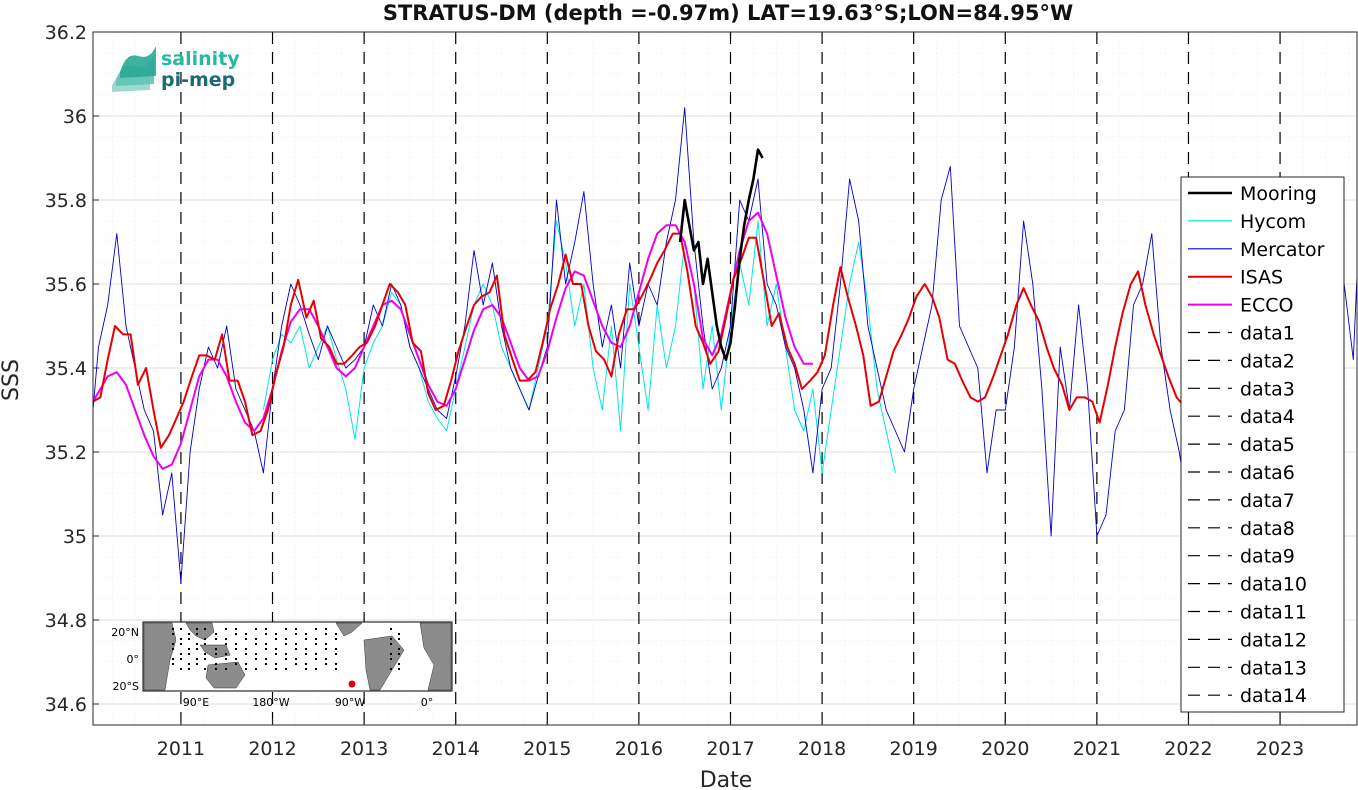 The height and width of the screenshot is (790, 1358). What do you see at coordinates (721, 254) in the screenshot?
I see `series-mooring` at bounding box center [721, 254].